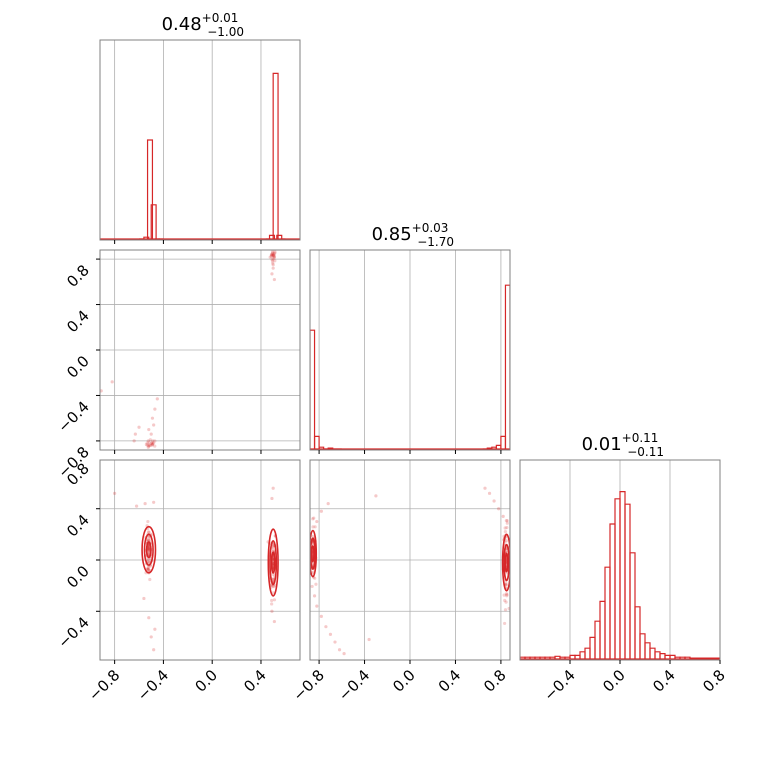  What do you see at coordinates (206, 681) in the screenshot?
I see `xtick-label-param-1-2: 0.0` at bounding box center [206, 681].